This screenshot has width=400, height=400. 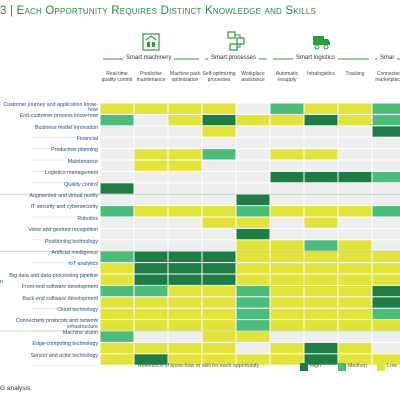 I want to click on column-label: Workplace assistance, so click(x=253, y=77).